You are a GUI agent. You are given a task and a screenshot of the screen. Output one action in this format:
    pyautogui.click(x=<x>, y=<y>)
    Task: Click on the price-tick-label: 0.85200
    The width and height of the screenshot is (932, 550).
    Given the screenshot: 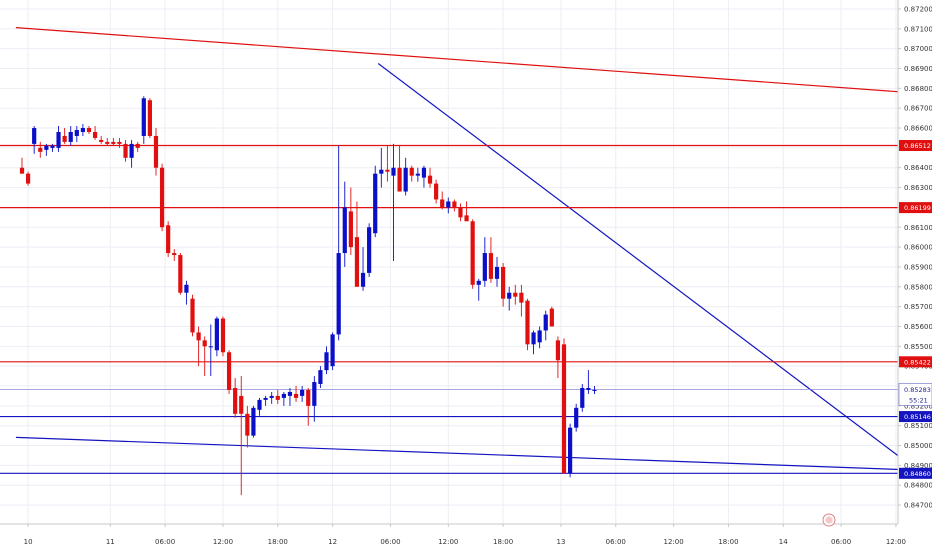 What is the action you would take?
    pyautogui.click(x=918, y=406)
    